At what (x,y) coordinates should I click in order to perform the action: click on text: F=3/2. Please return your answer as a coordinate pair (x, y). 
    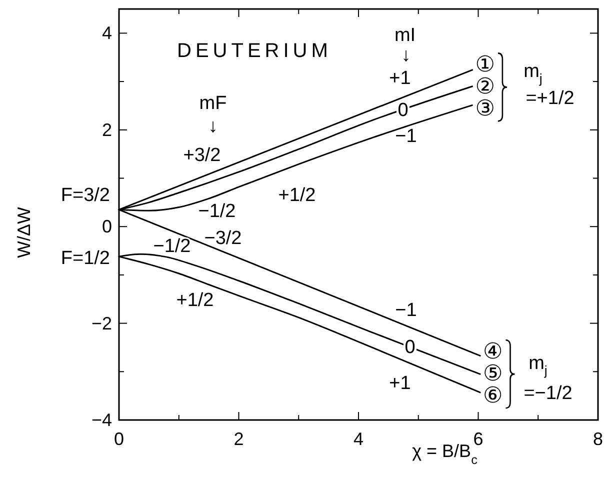
    Looking at the image, I should click on (85, 195).